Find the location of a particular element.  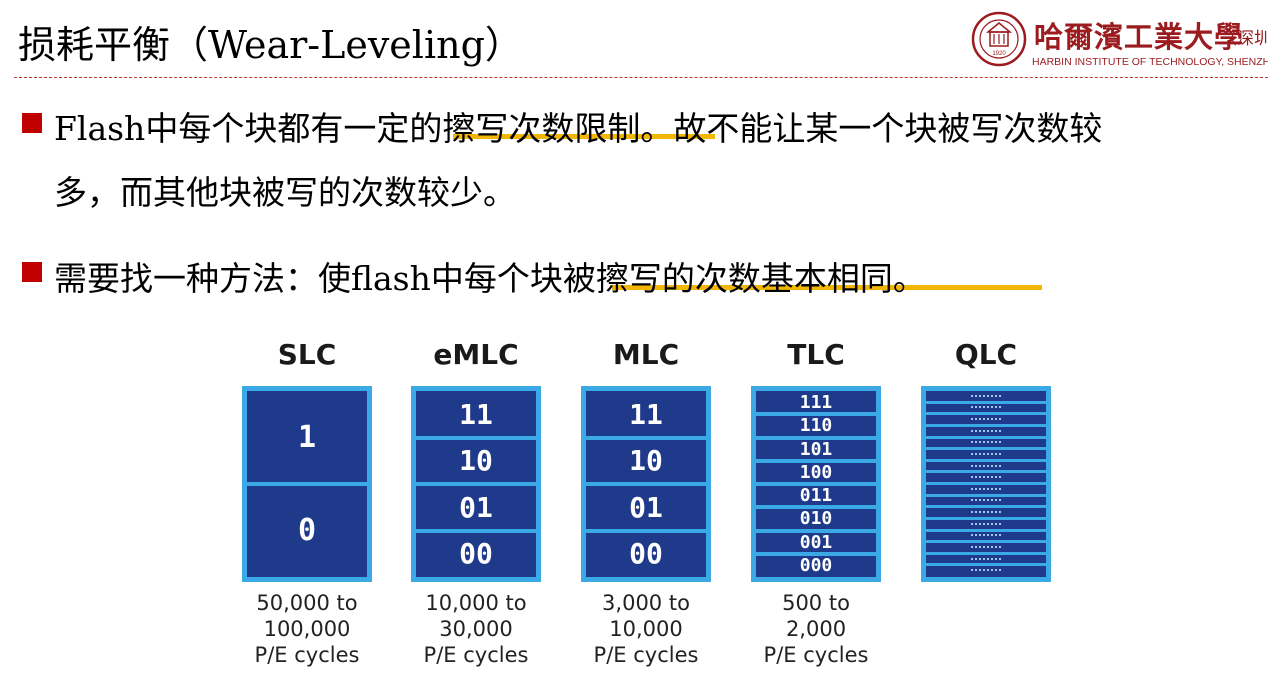

cell-state-mlc: 11 is located at coordinates (646, 414).